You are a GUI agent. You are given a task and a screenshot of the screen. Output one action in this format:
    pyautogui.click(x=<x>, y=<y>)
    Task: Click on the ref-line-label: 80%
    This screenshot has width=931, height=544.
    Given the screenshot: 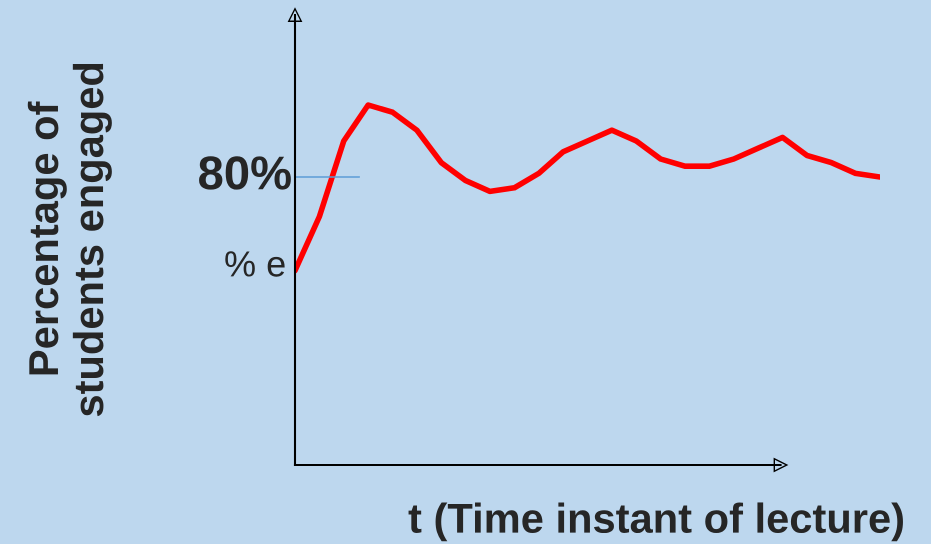 What is the action you would take?
    pyautogui.click(x=245, y=173)
    